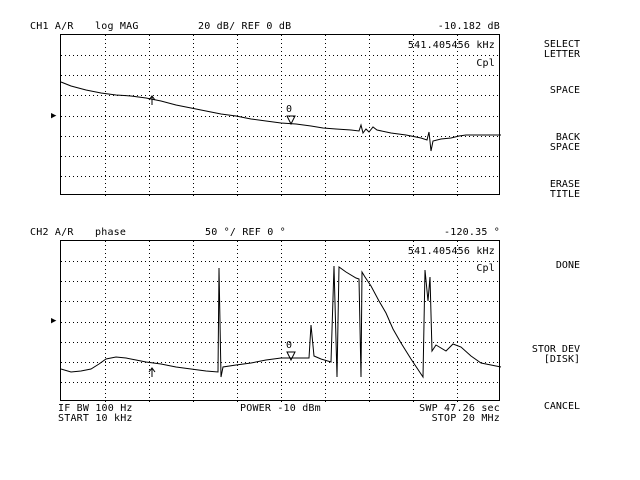  I want to click on softkey-label: CANCEL, so click(561, 406).